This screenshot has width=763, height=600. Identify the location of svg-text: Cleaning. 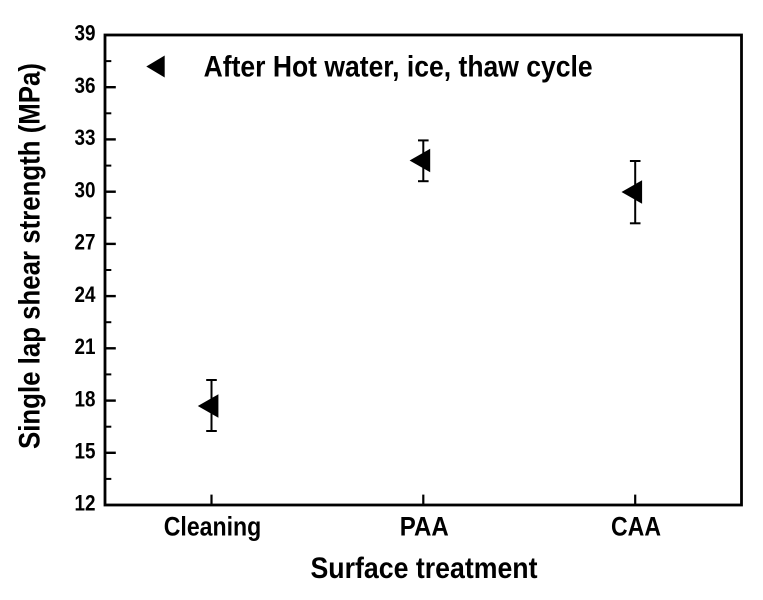
(213, 526).